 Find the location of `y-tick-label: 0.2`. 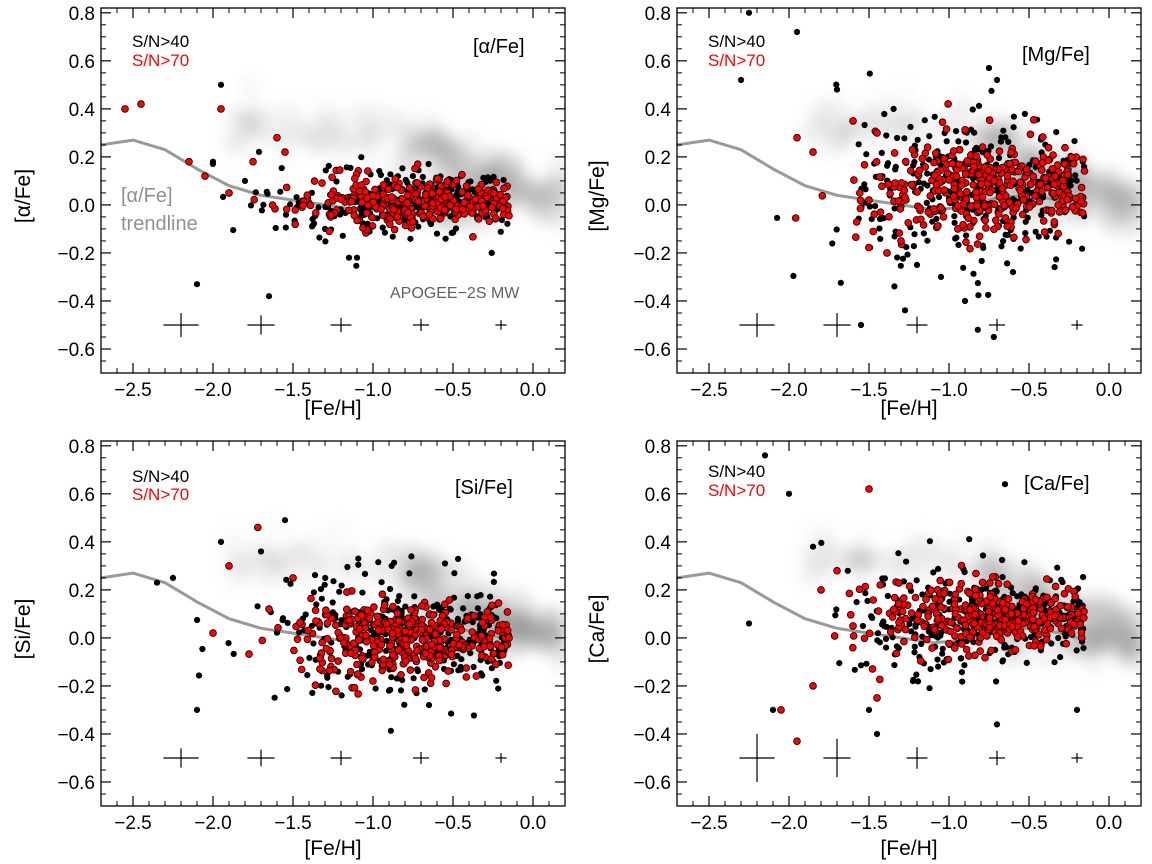

y-tick-label: 0.2 is located at coordinates (82, 158).